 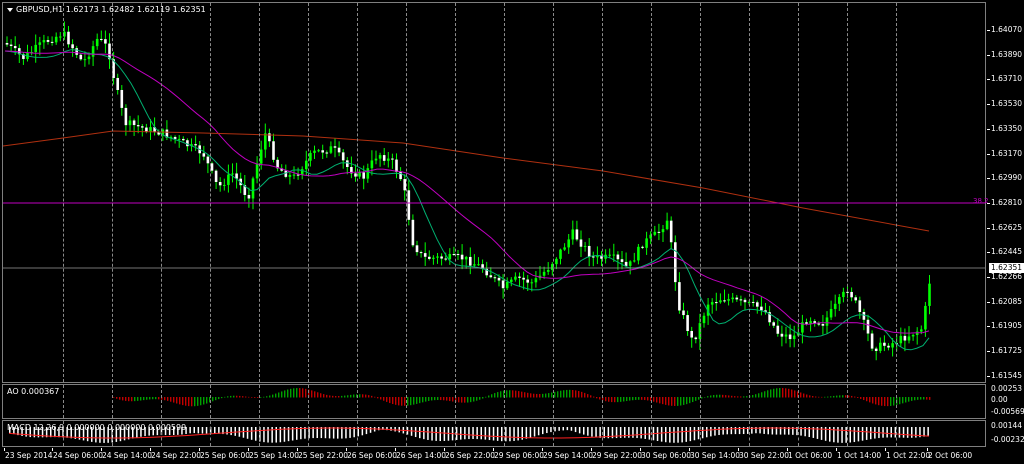 I want to click on time-axis-label: 23 Sep 2014, so click(x=29, y=455).